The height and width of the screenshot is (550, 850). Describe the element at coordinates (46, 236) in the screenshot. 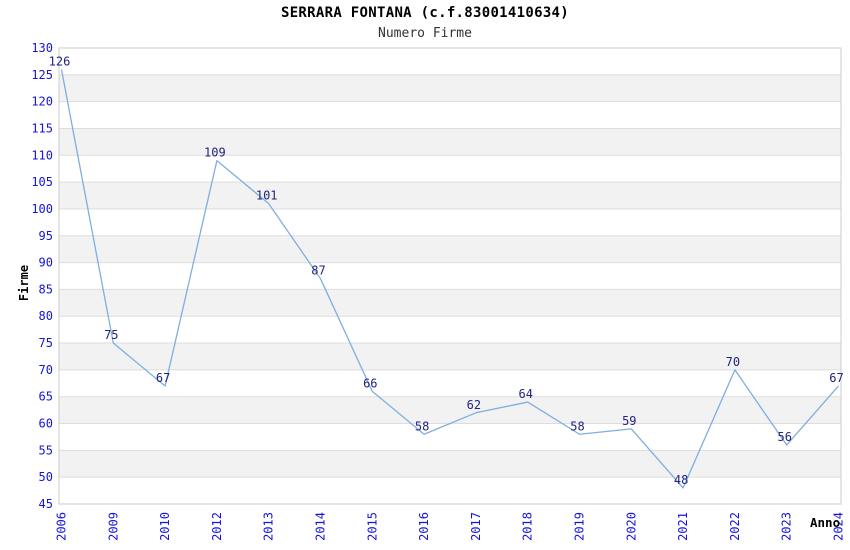

I see `y-tick-label: 95` at that location.